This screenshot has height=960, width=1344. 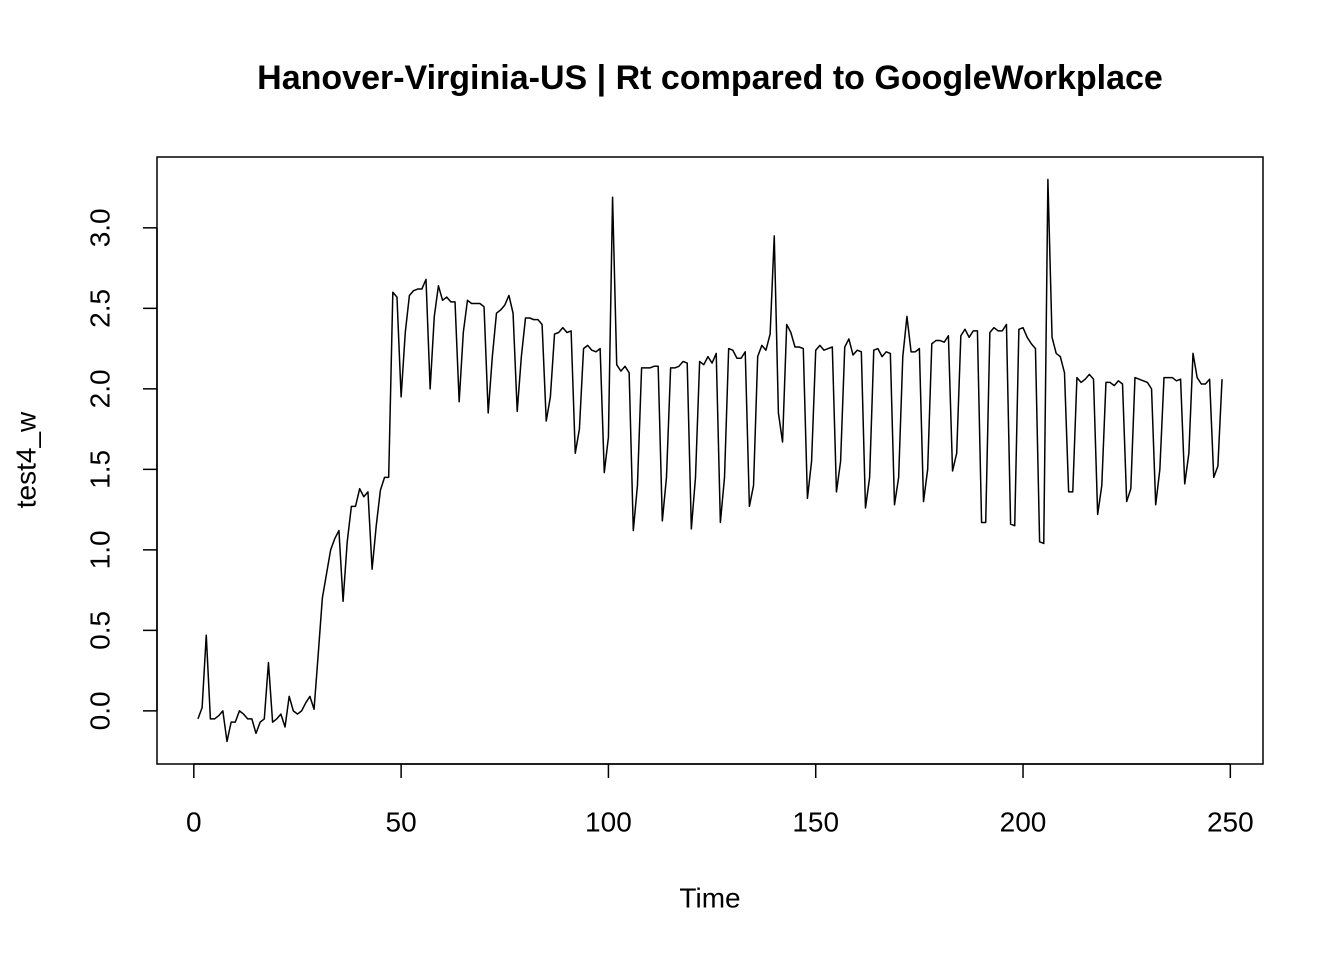 What do you see at coordinates (194, 821) in the screenshot?
I see `x-tick-label: 0` at bounding box center [194, 821].